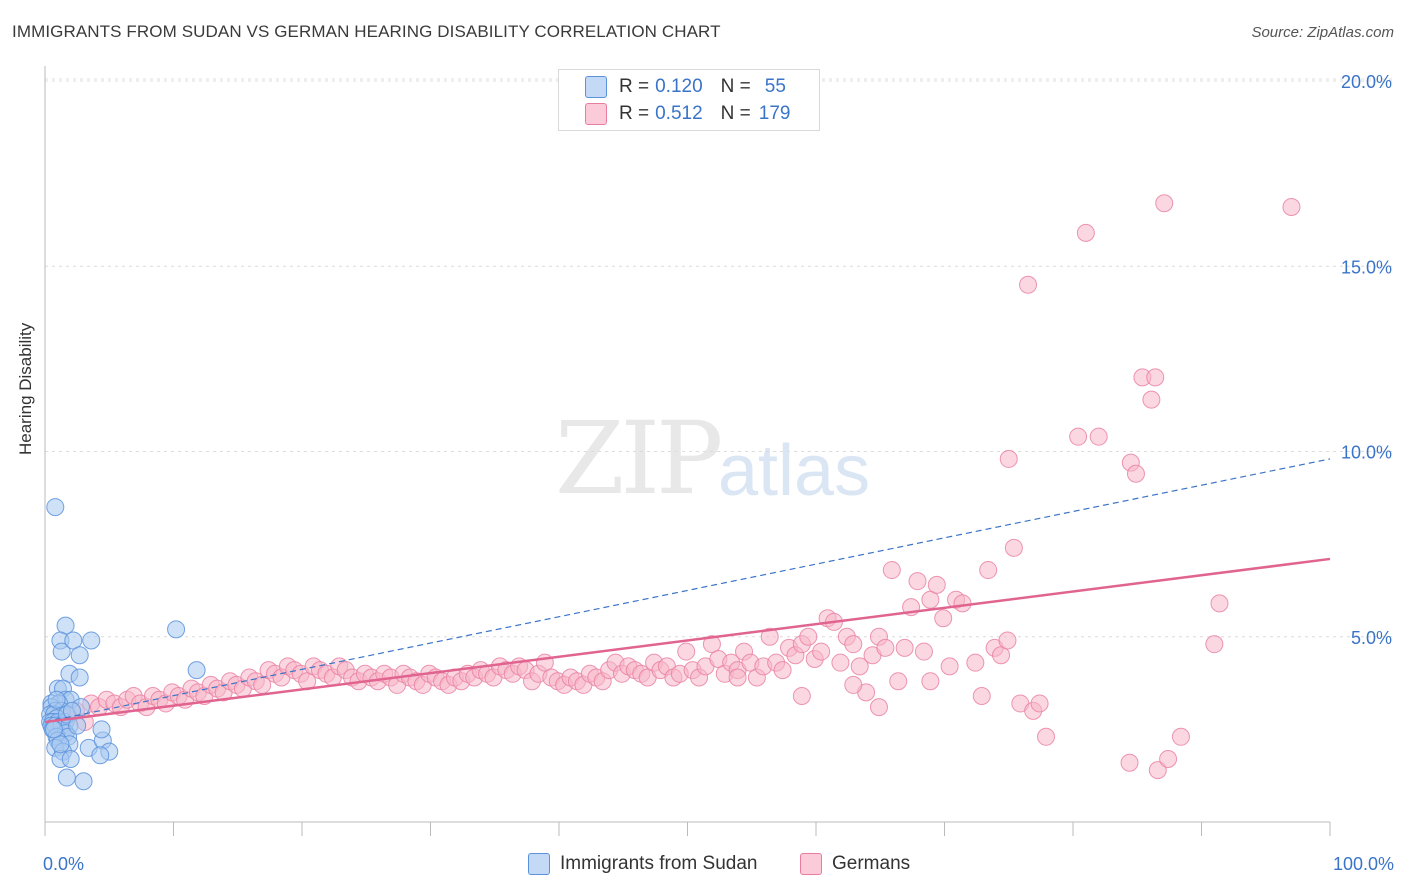  Describe the element at coordinates (1322, 32) in the screenshot. I see `source-label: Source: ZipAtlas.com` at that location.